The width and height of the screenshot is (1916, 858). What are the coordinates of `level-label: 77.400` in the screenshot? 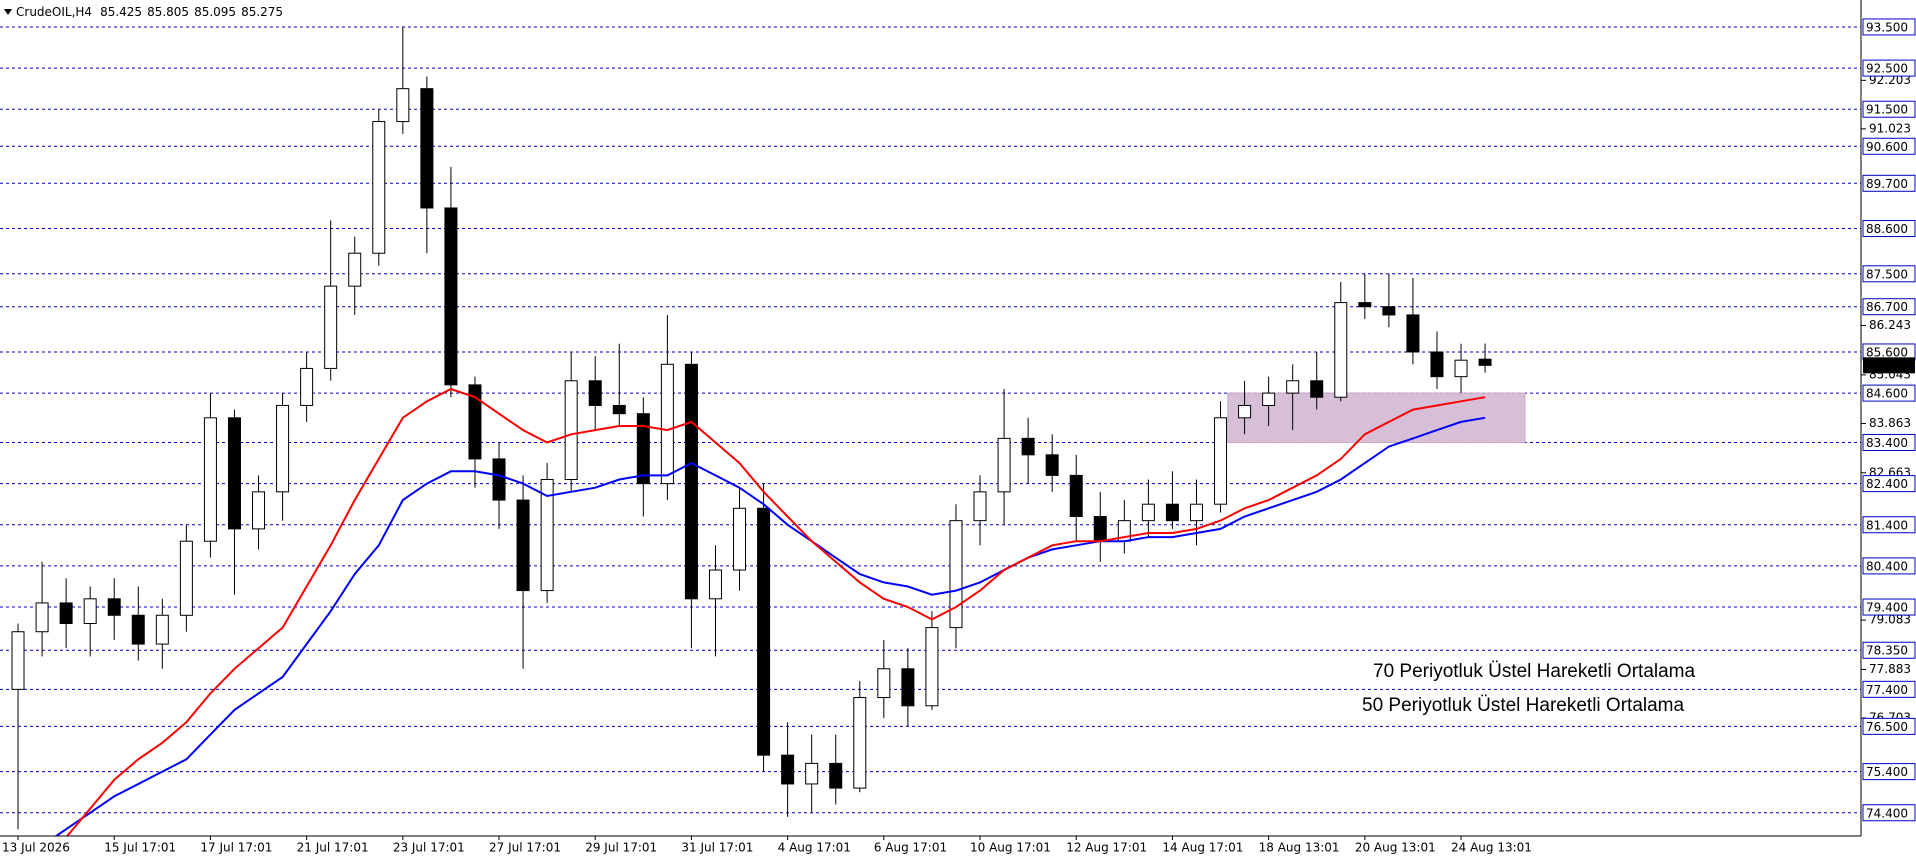 It's located at (1887, 690).